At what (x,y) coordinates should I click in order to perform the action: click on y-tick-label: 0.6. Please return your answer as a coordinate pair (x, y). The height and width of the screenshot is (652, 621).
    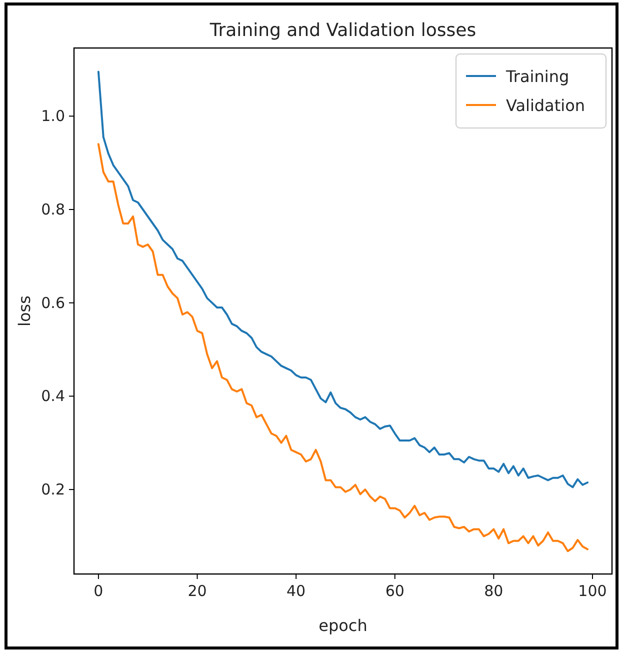
    Looking at the image, I should click on (53, 303).